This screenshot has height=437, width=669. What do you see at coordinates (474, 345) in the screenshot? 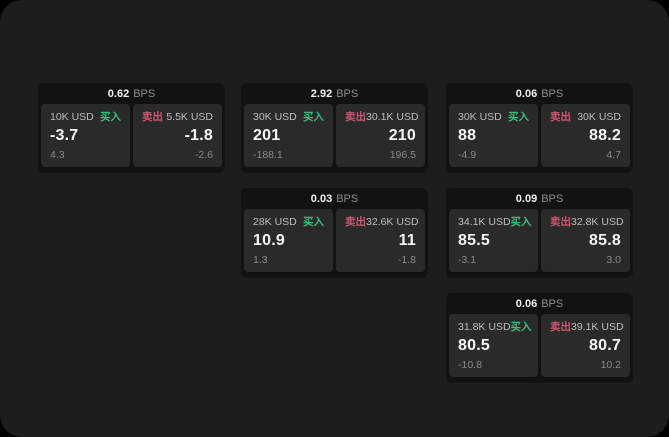
I see `buy-price: 80.5` at bounding box center [474, 345].